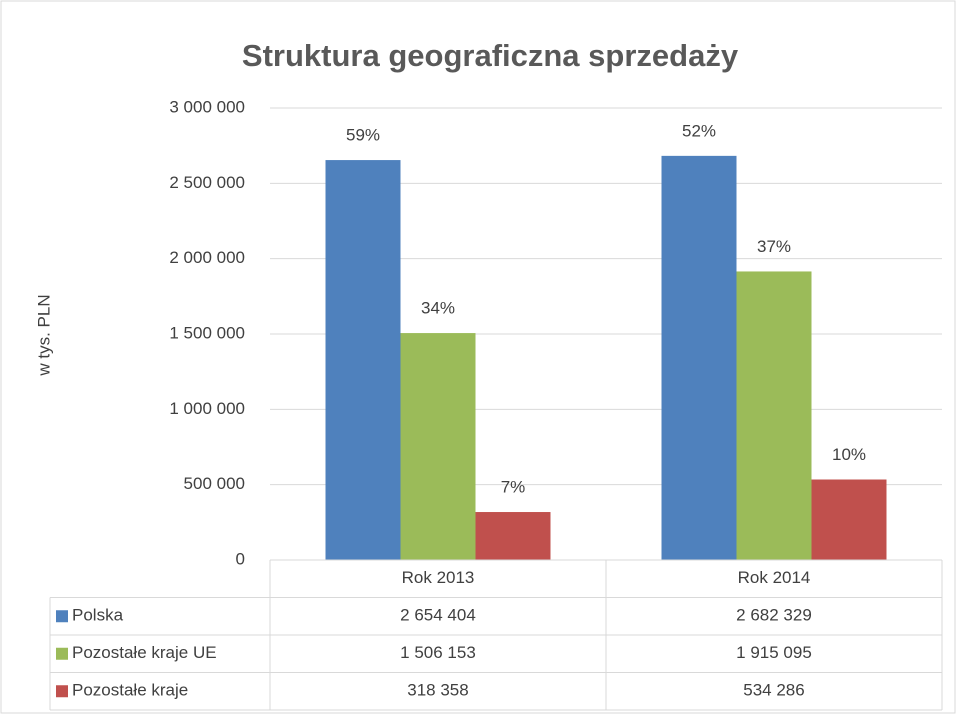 The width and height of the screenshot is (957, 715). Describe the element at coordinates (207, 332) in the screenshot. I see `y-tick-label: 1 500 000` at that location.